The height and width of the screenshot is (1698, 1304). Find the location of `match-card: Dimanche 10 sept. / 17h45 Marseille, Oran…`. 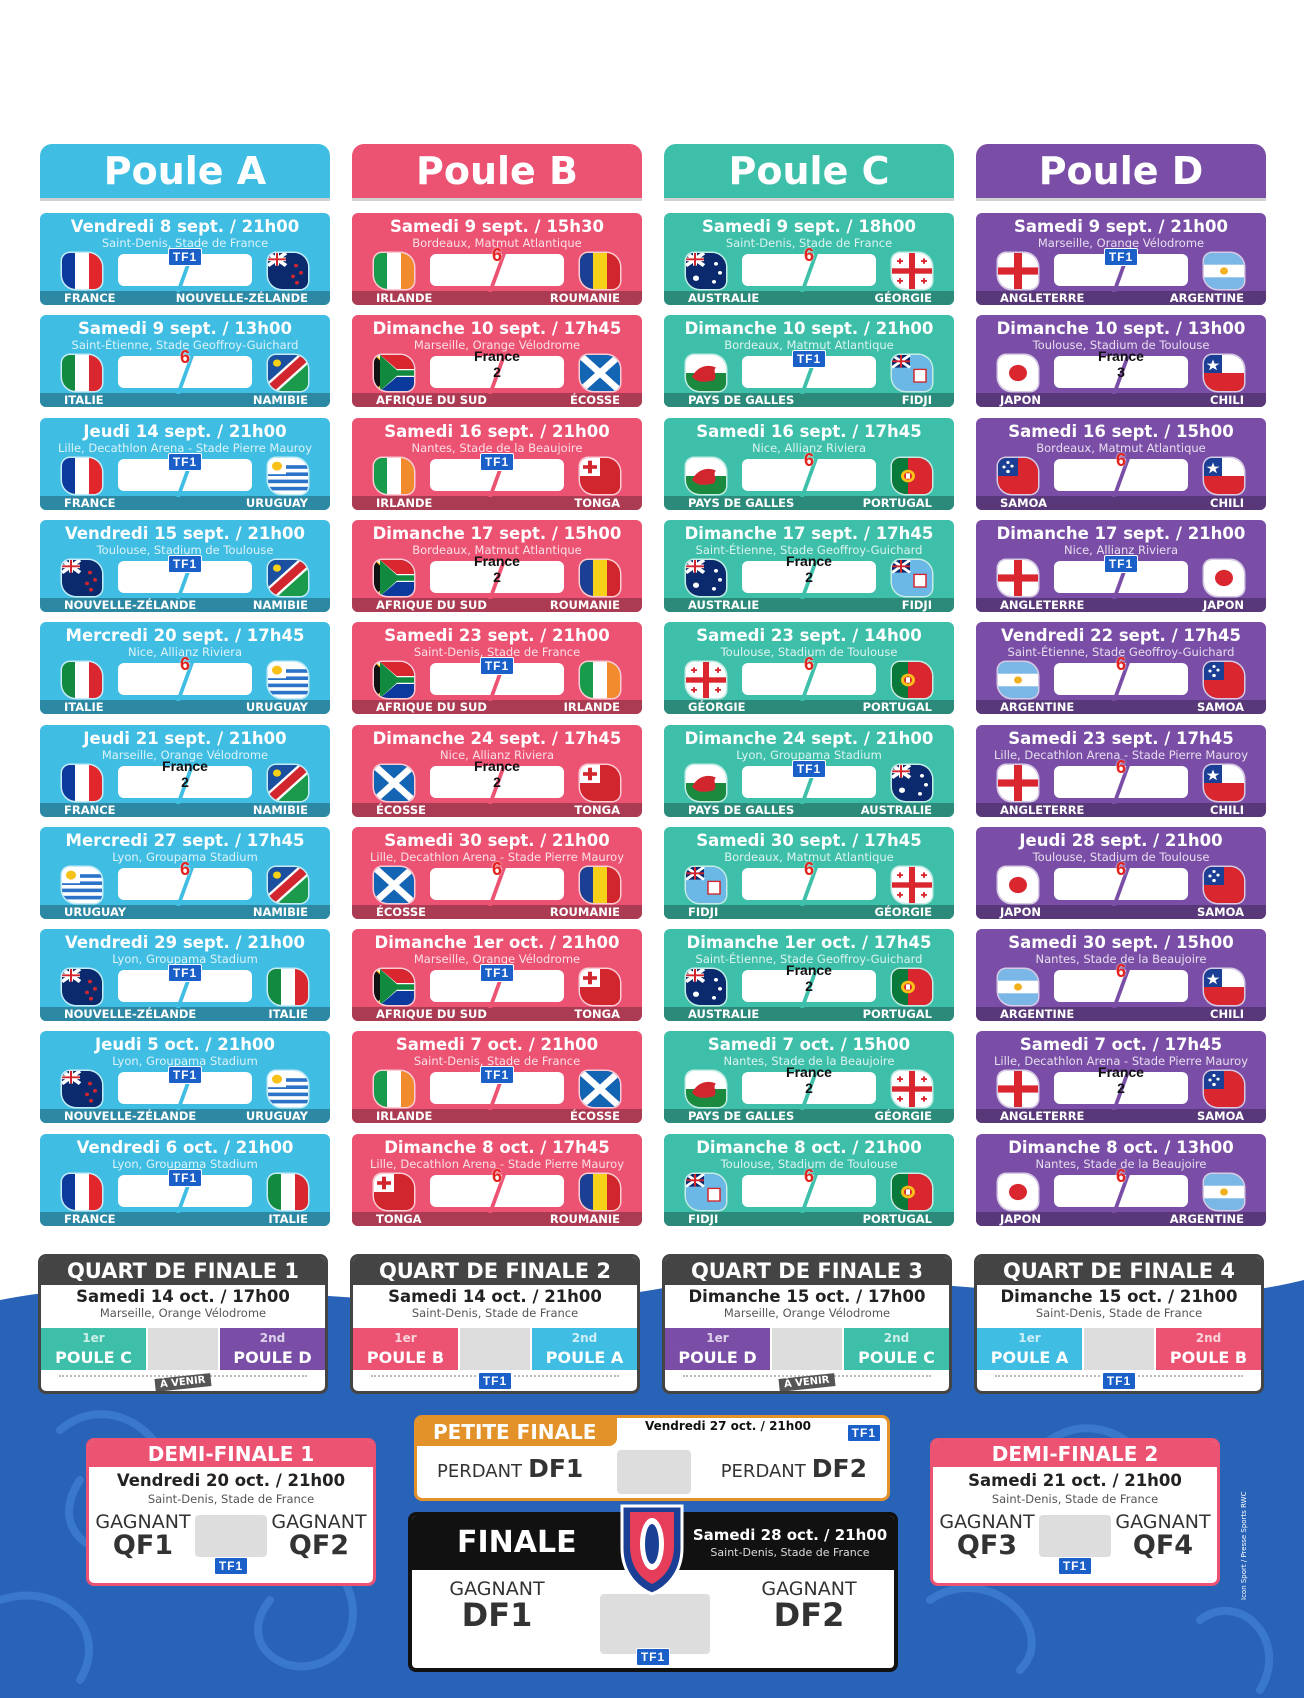

match-card: Dimanche 10 sept. / 17h45 Marseille, Oran… is located at coordinates (497, 361).